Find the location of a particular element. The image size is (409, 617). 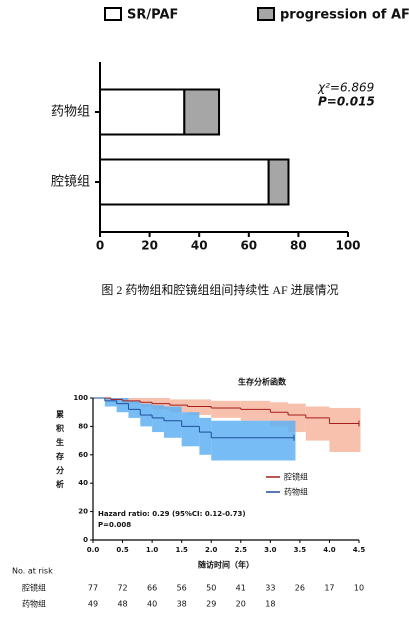

x-axis-label: 随访时间（年） is located at coordinates (226, 565).